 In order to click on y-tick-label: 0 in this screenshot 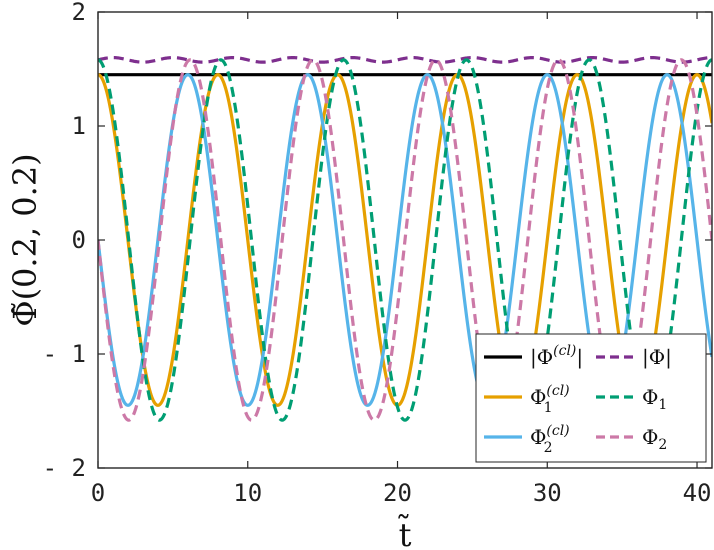, I will do `click(79, 240)`.